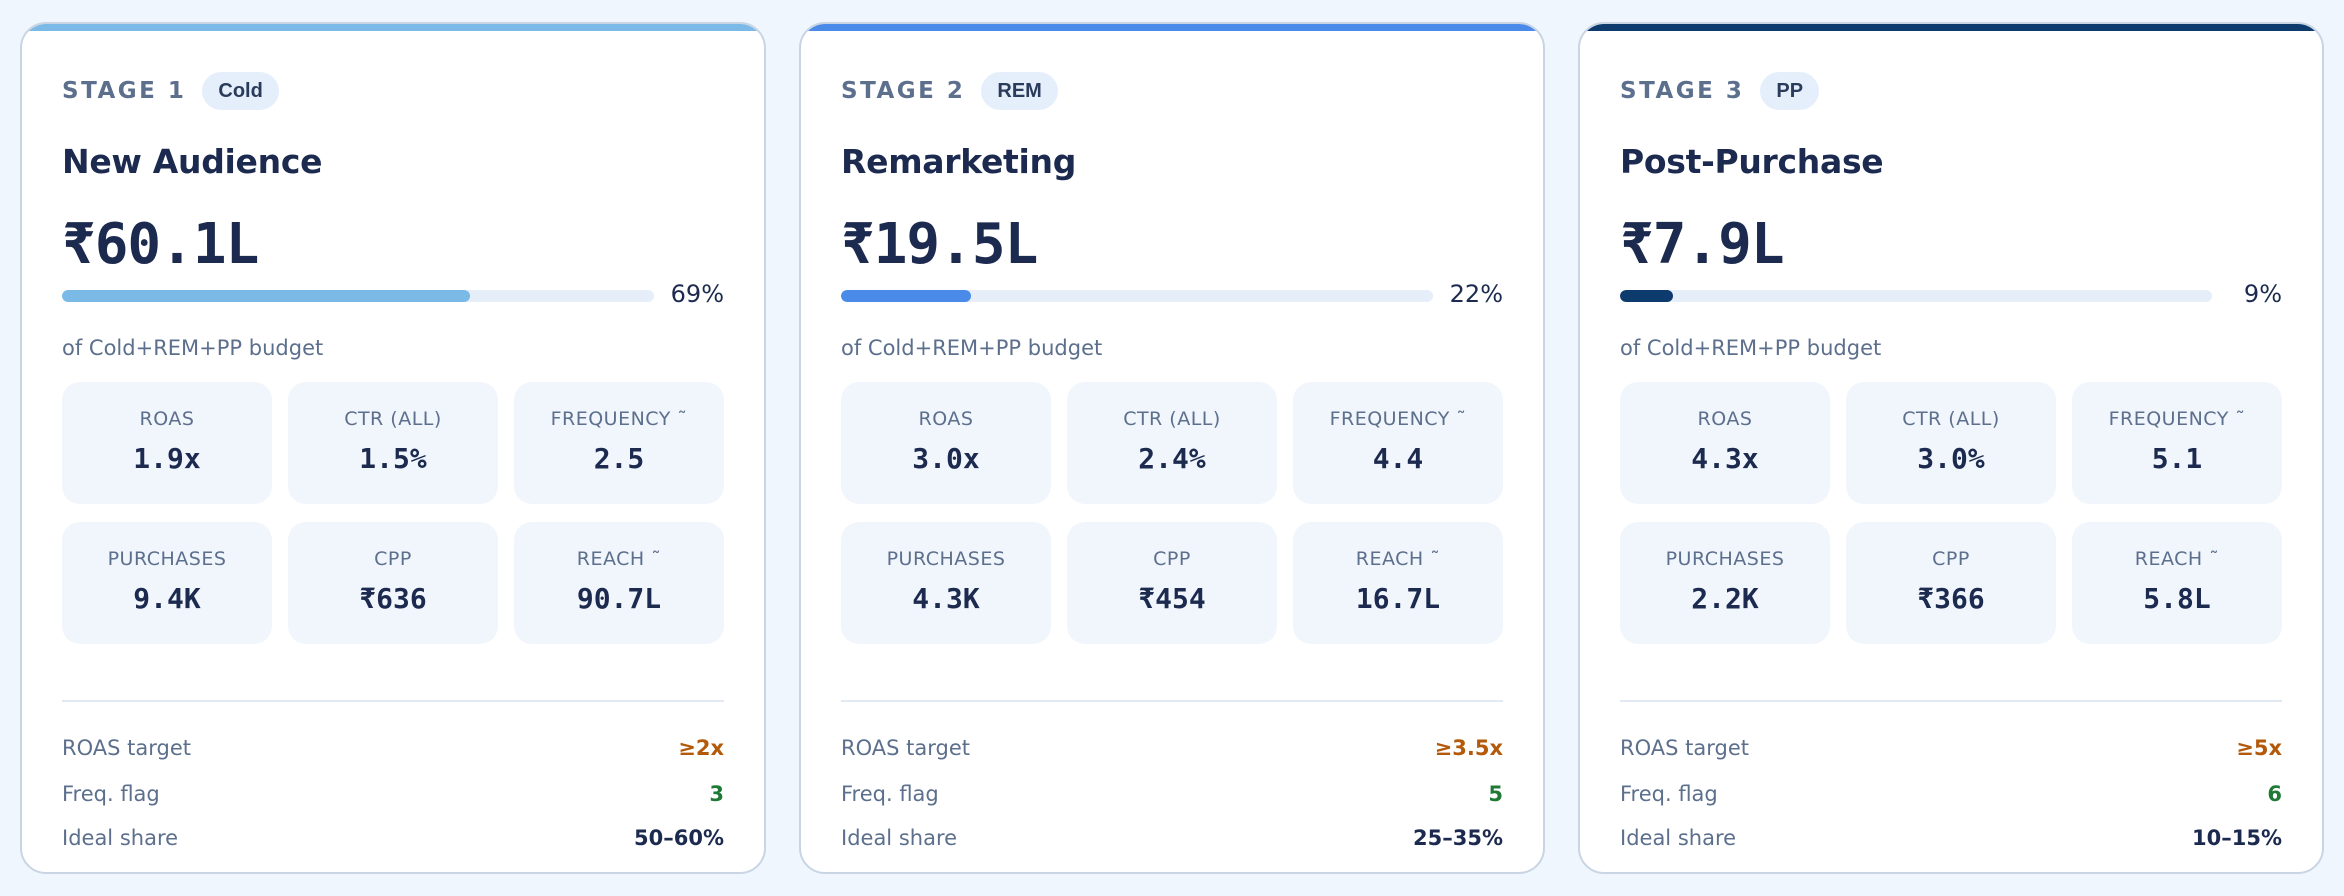 This screenshot has width=2344, height=896. What do you see at coordinates (946, 458) in the screenshot?
I see `metric-value: 3.0x` at bounding box center [946, 458].